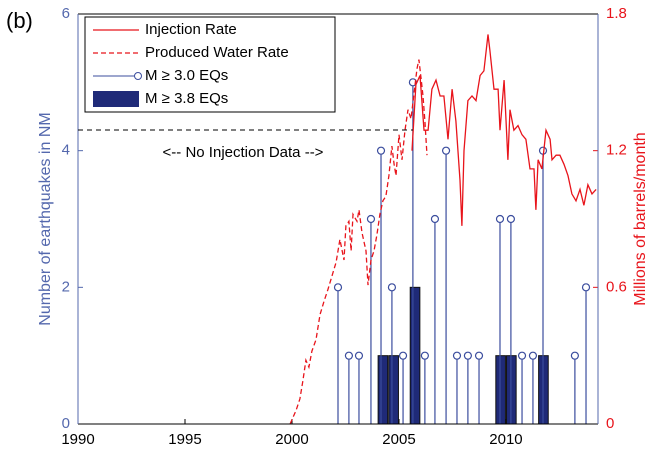 The image size is (658, 456). What do you see at coordinates (217, 52) in the screenshot?
I see `legend-label: Produced Water Rate` at bounding box center [217, 52].